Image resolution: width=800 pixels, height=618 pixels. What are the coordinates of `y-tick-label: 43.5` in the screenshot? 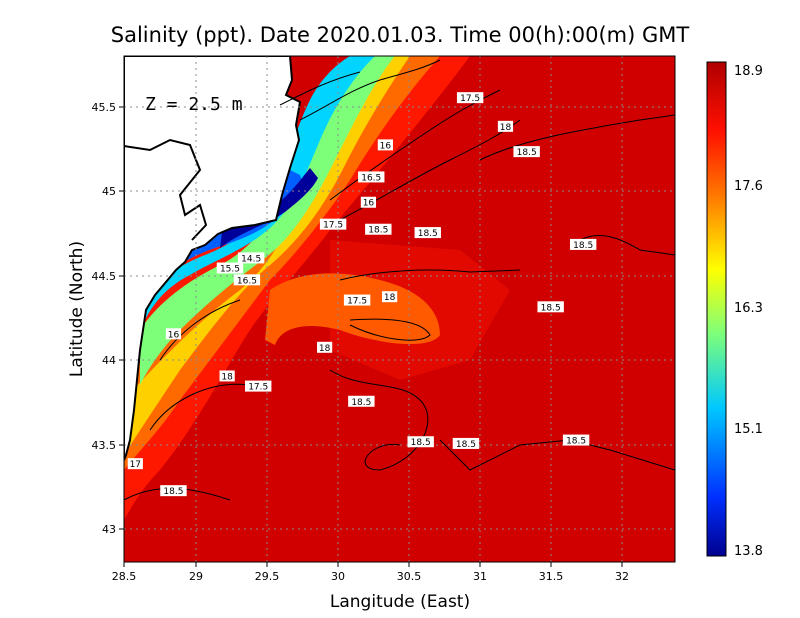 It's located at (104, 445).